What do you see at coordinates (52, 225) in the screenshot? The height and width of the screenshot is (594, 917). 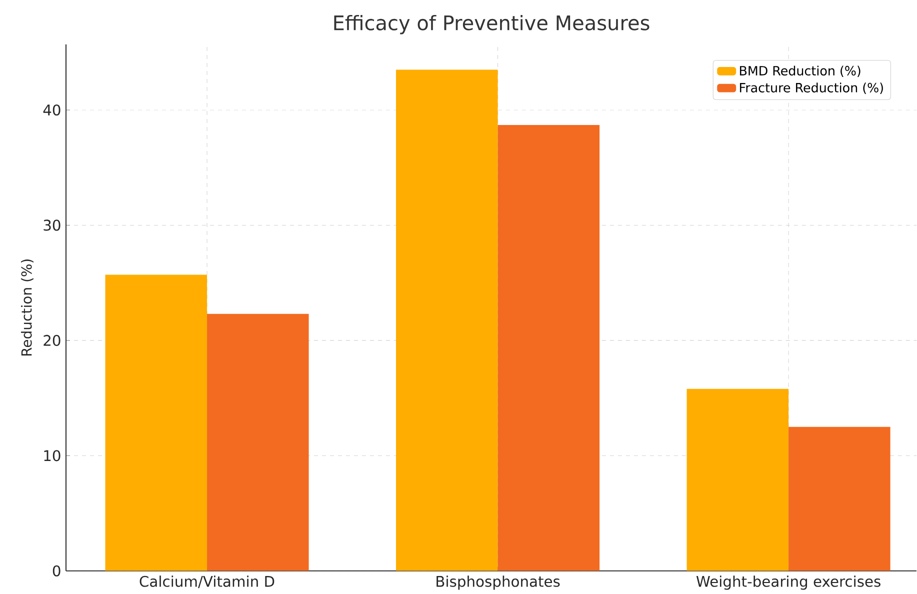 I see `y-tick-label: 30` at bounding box center [52, 225].